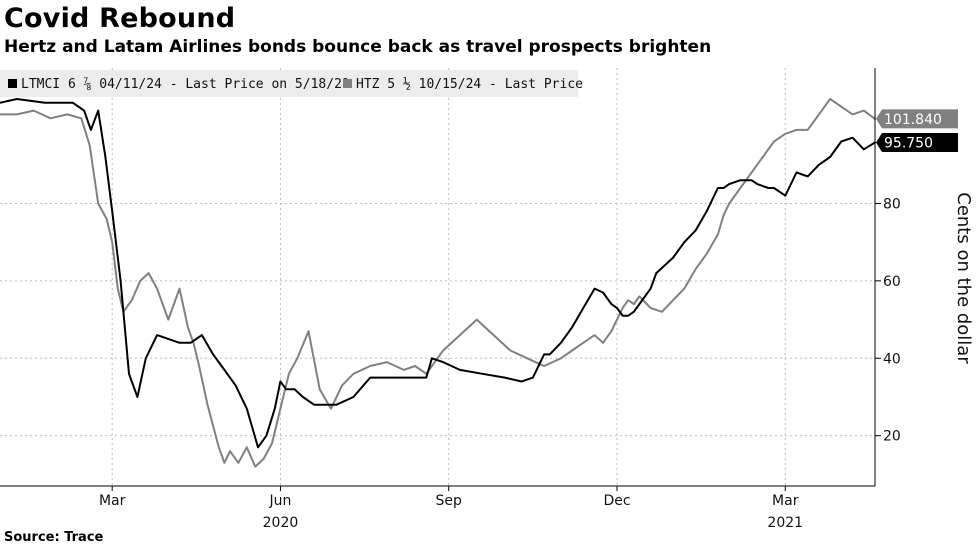 The height and width of the screenshot is (549, 977). I want to click on last-value-tag-htz: 101.840, so click(913, 120).